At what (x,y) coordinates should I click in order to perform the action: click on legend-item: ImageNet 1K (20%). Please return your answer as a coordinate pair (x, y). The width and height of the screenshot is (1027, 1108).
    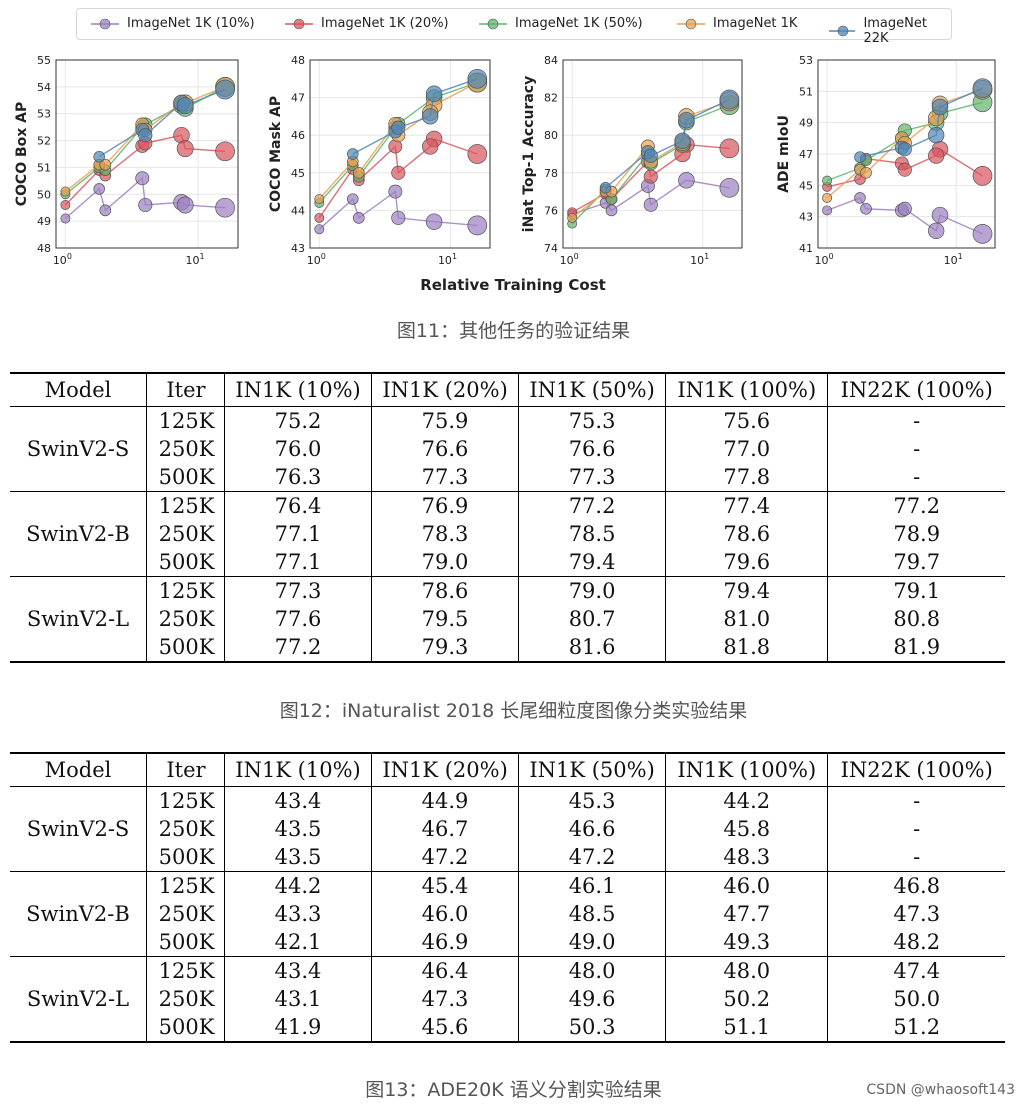
    Looking at the image, I should click on (367, 23).